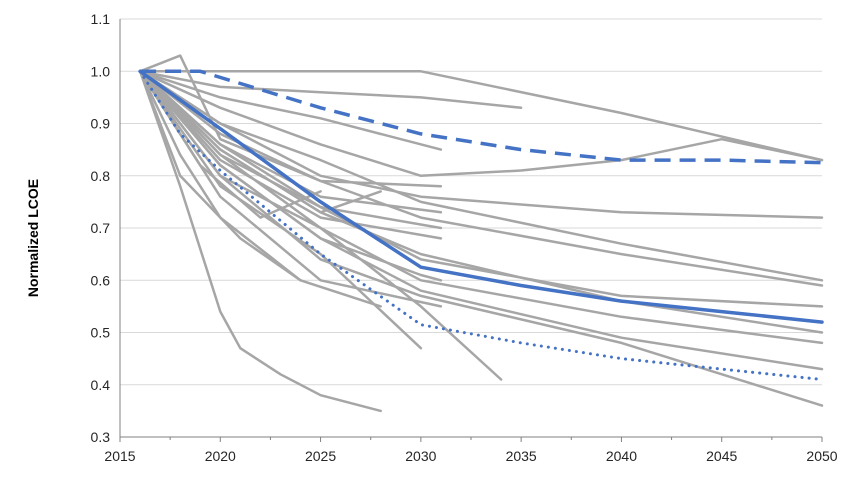  What do you see at coordinates (821, 456) in the screenshot?
I see `x-tick-label: 2050` at bounding box center [821, 456].